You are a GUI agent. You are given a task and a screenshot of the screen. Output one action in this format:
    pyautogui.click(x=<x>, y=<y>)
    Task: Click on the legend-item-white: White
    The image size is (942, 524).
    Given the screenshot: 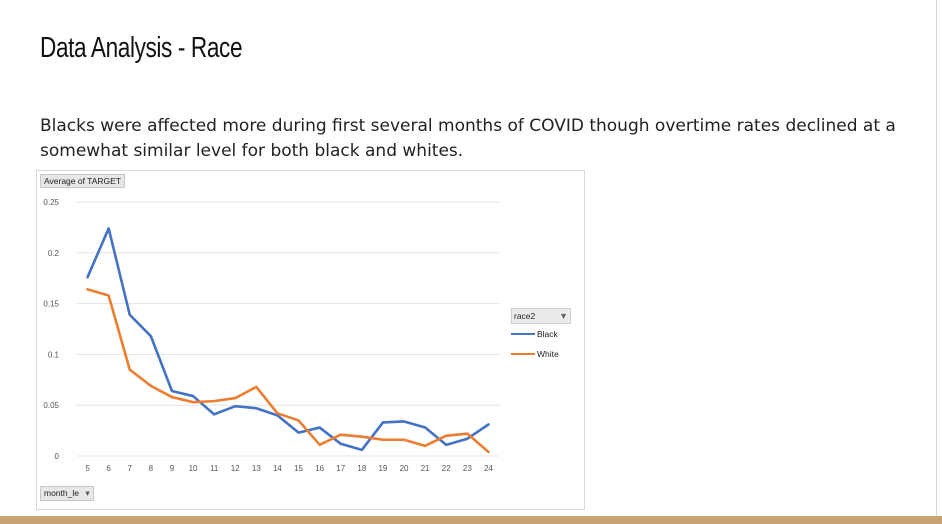 What is the action you would take?
    pyautogui.click(x=541, y=354)
    